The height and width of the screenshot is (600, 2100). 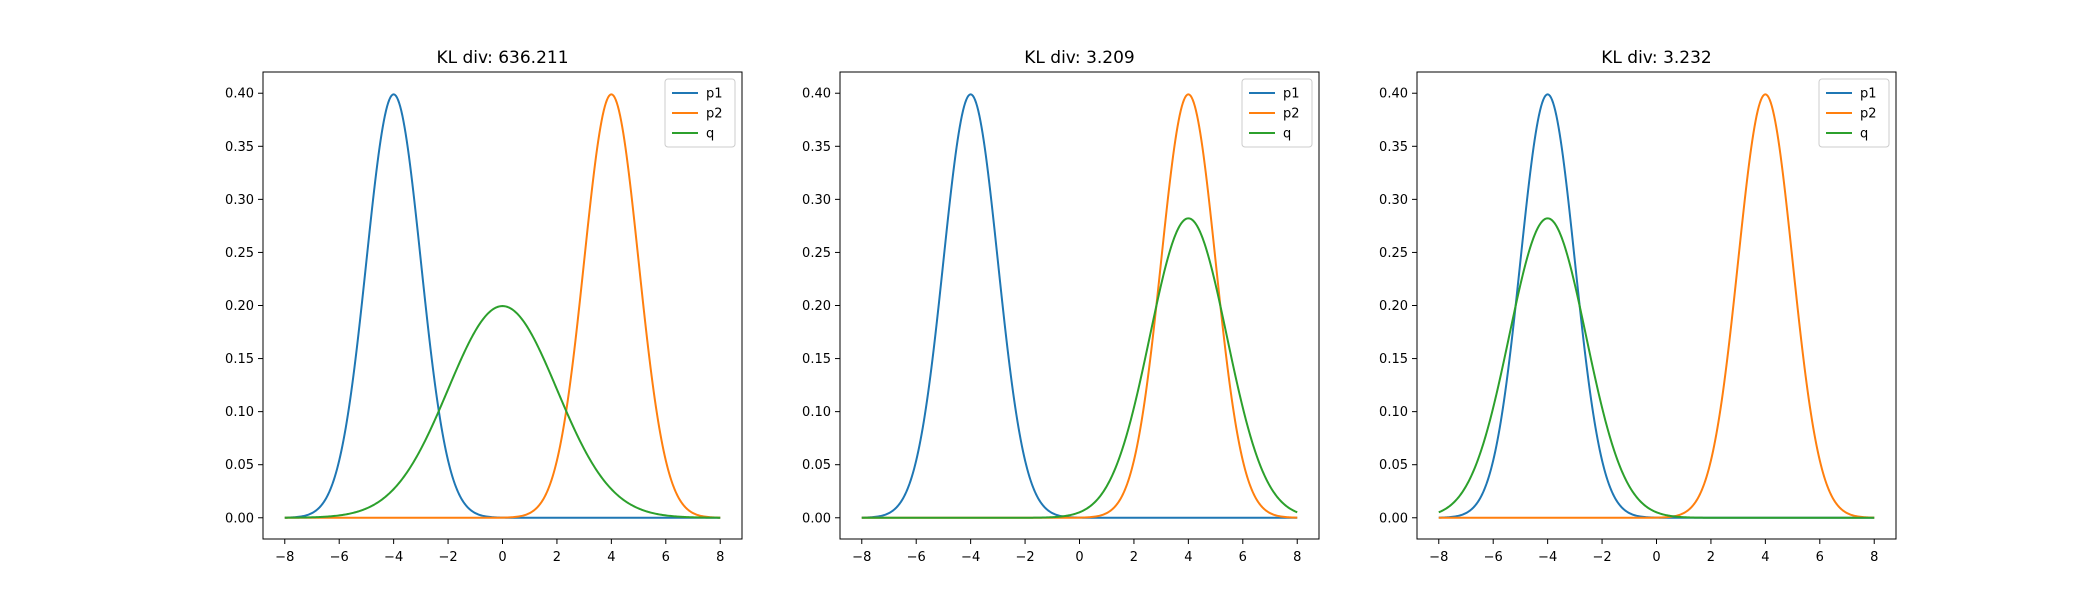 What do you see at coordinates (502, 58) in the screenshot?
I see `subplot-title: KL div: 636.211` at bounding box center [502, 58].